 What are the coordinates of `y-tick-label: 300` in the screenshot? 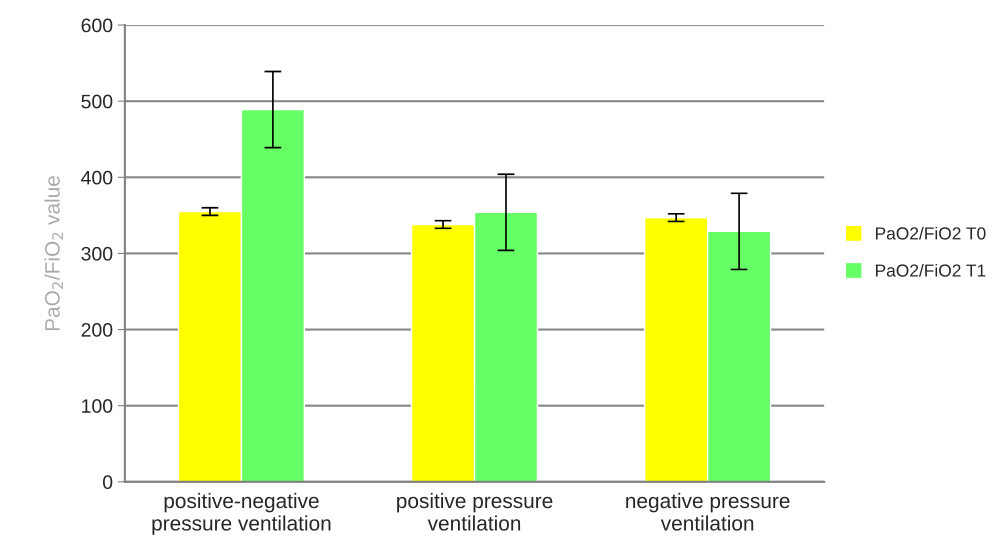 It's located at (96, 253).